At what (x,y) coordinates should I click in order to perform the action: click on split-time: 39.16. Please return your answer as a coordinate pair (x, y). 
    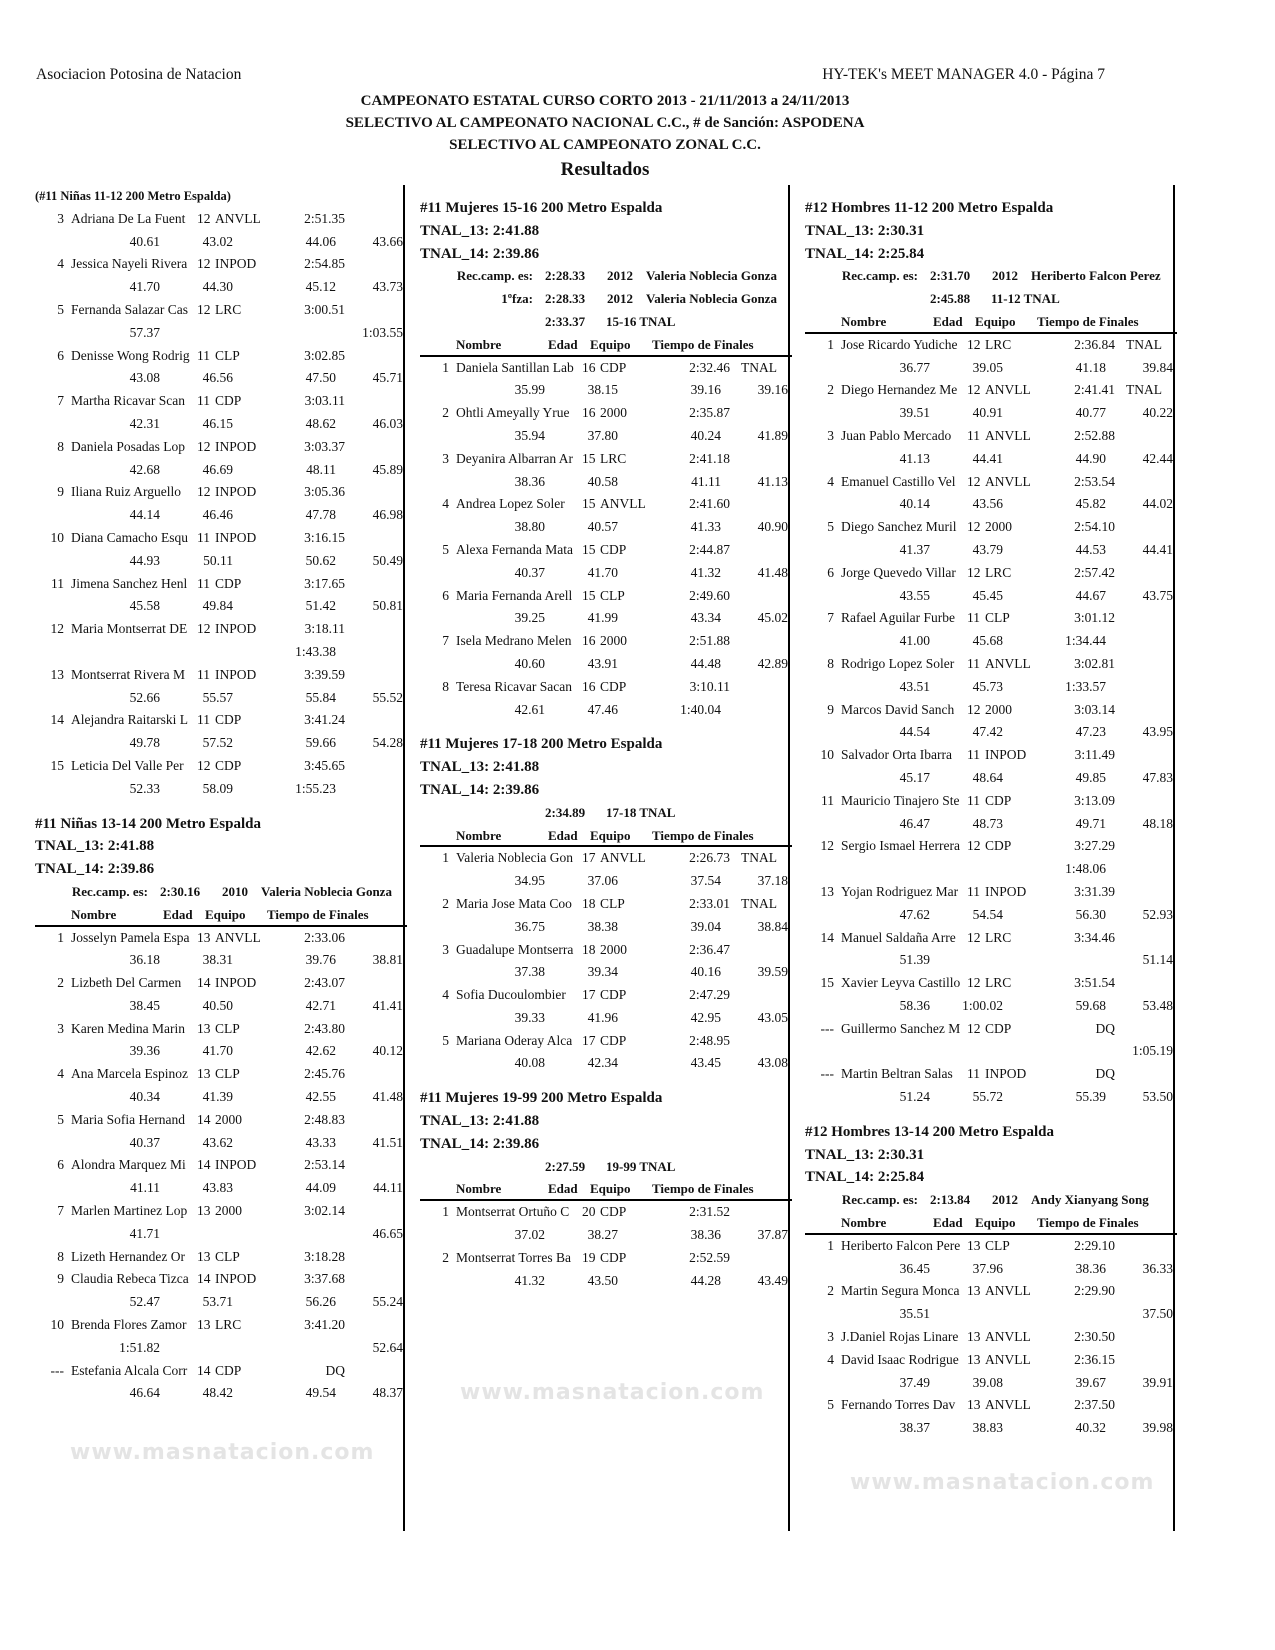
    Looking at the image, I should click on (772, 390).